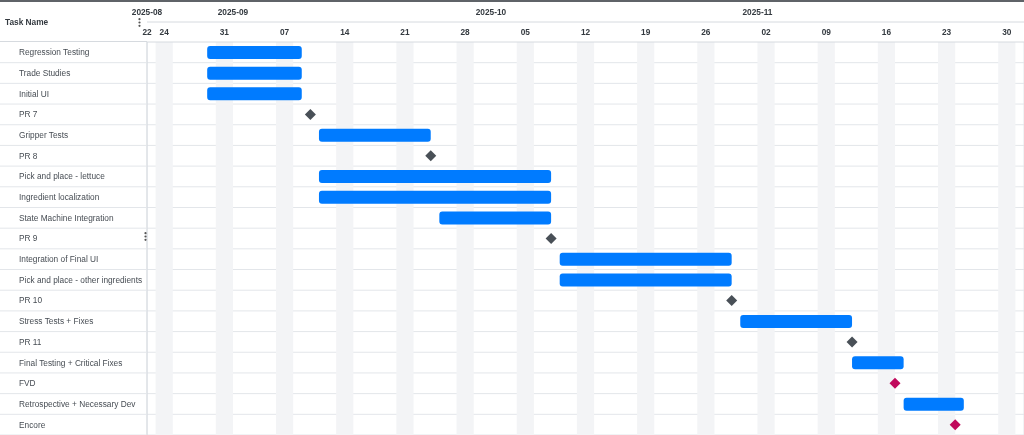 This screenshot has width=1024, height=435. Describe the element at coordinates (164, 31) in the screenshot. I see `x-tick-label: 24` at that location.